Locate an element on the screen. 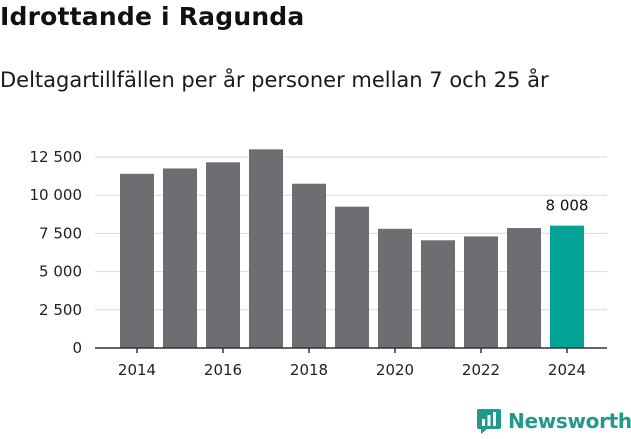 This screenshot has height=439, width=631. bar-2024 is located at coordinates (567, 286).